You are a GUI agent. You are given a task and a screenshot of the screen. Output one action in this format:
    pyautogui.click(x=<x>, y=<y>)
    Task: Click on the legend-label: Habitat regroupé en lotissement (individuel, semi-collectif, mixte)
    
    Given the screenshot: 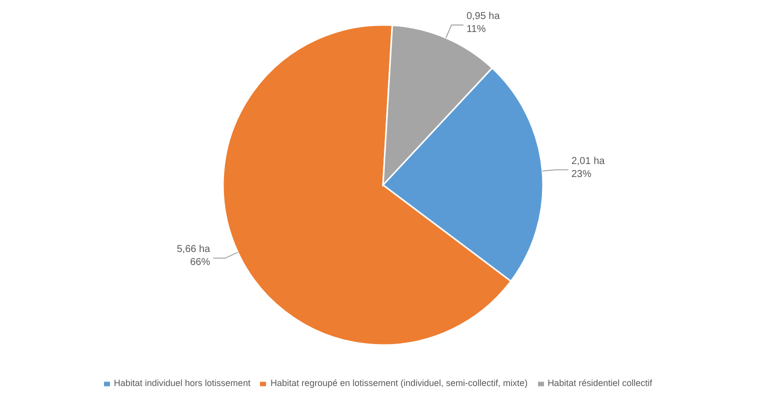 What is the action you would take?
    pyautogui.click(x=399, y=383)
    